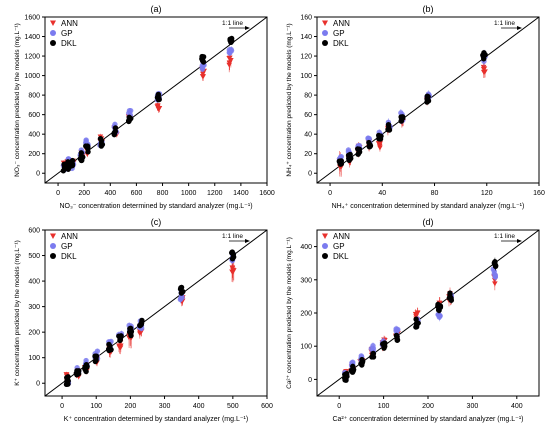 The width and height of the screenshot is (550, 430). What do you see at coordinates (325, 246) in the screenshot?
I see `panel-d-legend-gp-marker` at bounding box center [325, 246].